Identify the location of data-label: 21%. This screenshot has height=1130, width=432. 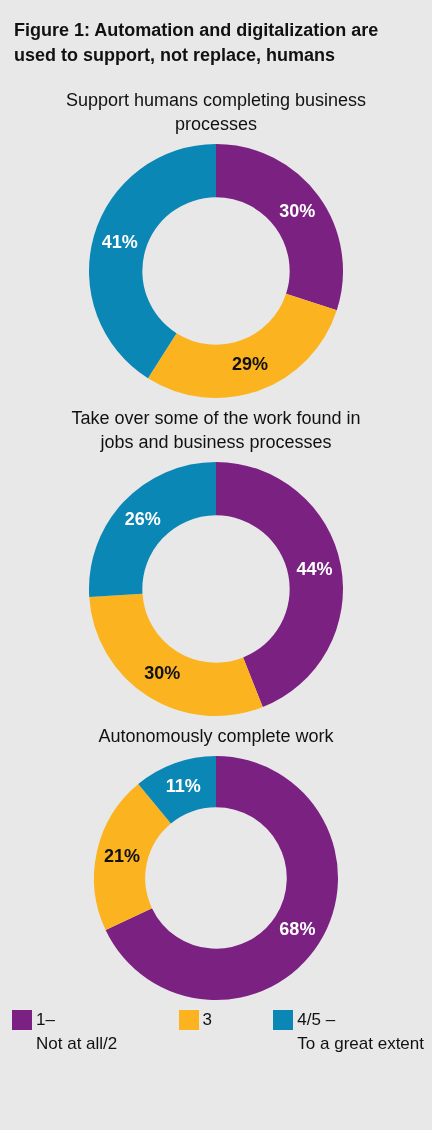
(121, 855).